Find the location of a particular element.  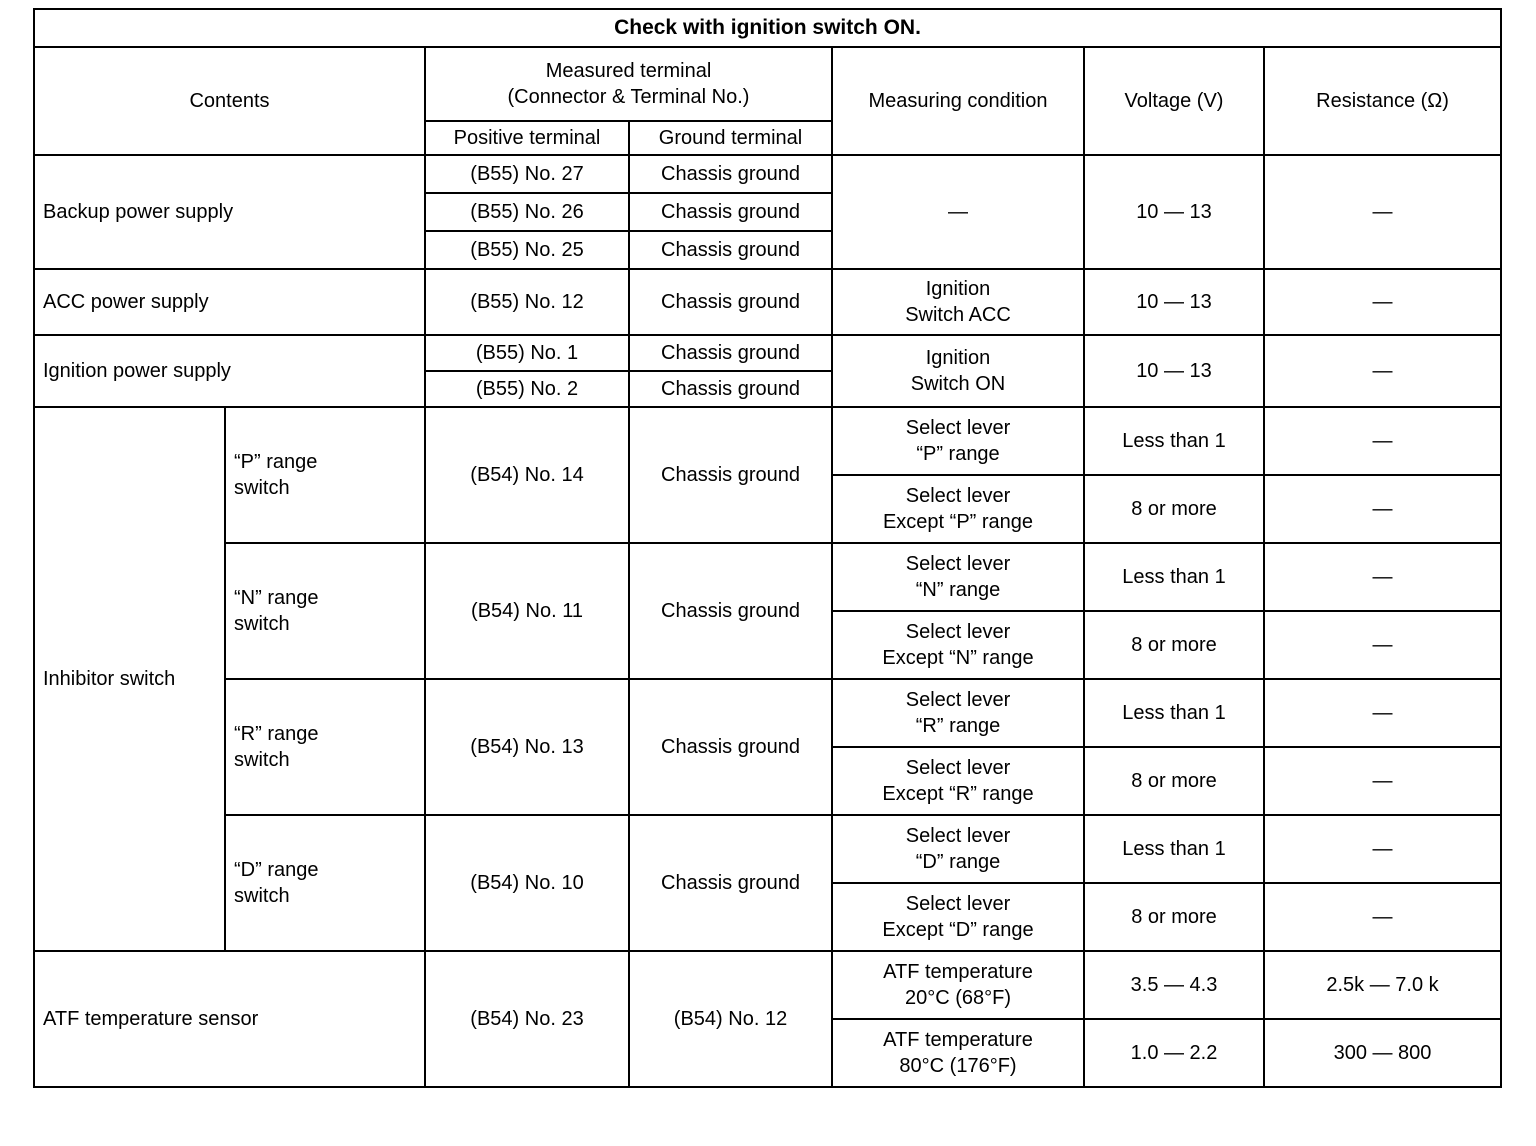

cell-n-range-ground: Chassis ground is located at coordinates (730, 611).